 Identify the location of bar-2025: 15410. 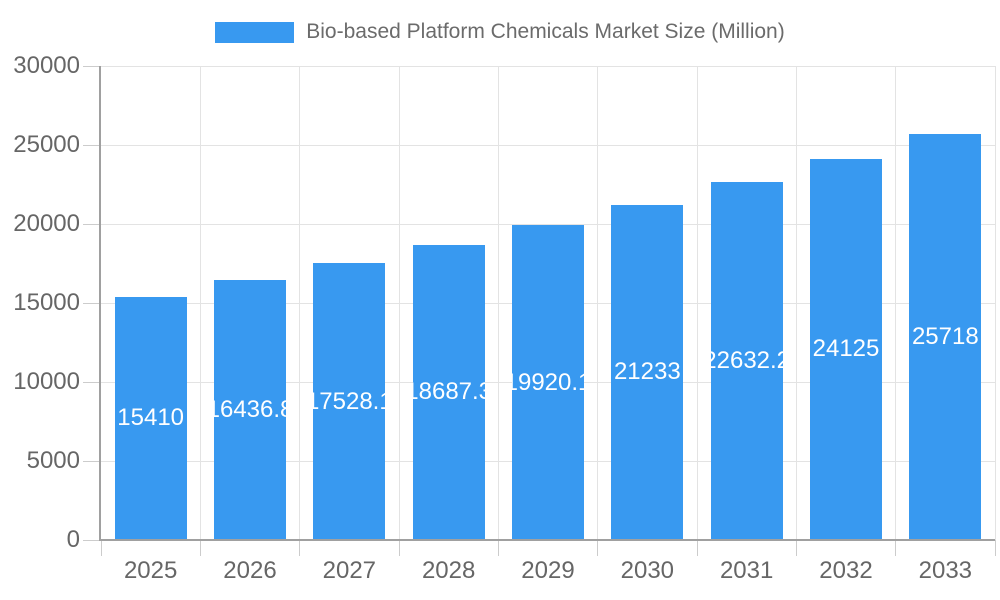
(150, 418).